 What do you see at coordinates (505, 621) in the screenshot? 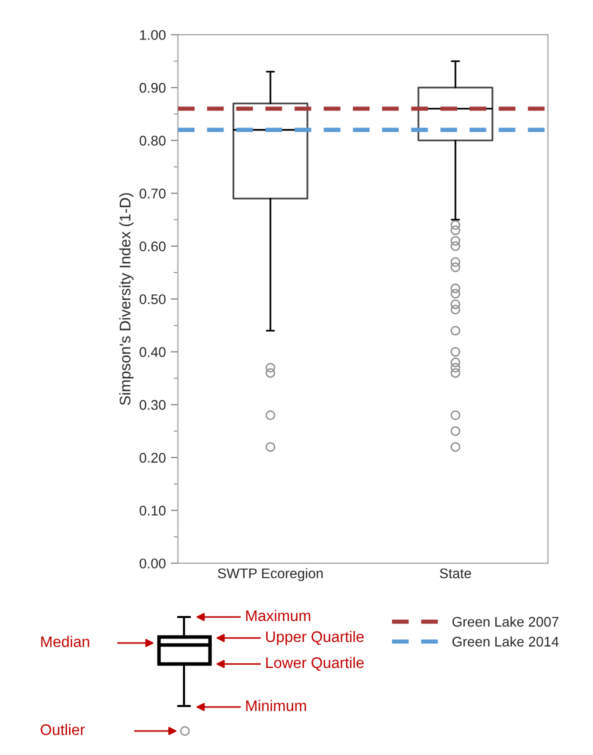
I see `legend-label: Green Lake 2007` at bounding box center [505, 621].